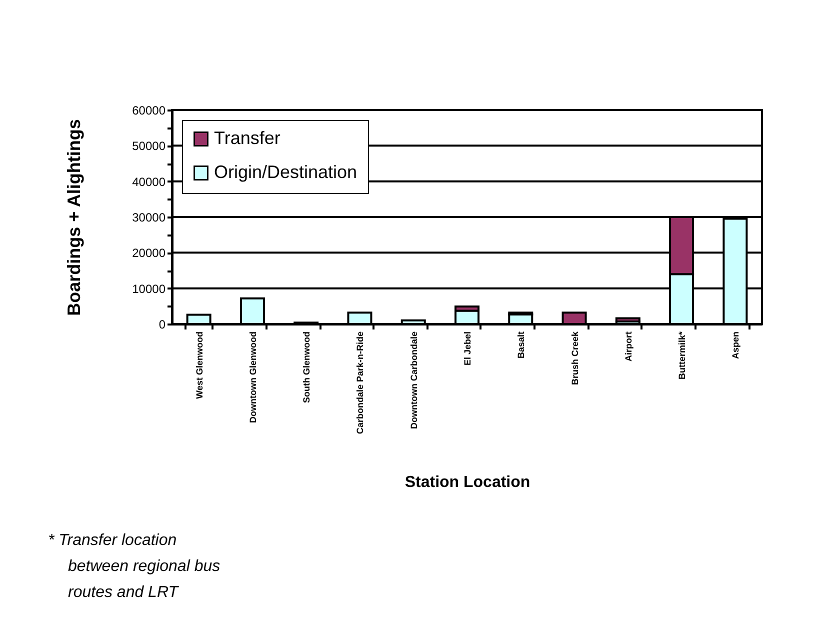  What do you see at coordinates (149, 146) in the screenshot?
I see `y-tick-label: 50000` at bounding box center [149, 146].